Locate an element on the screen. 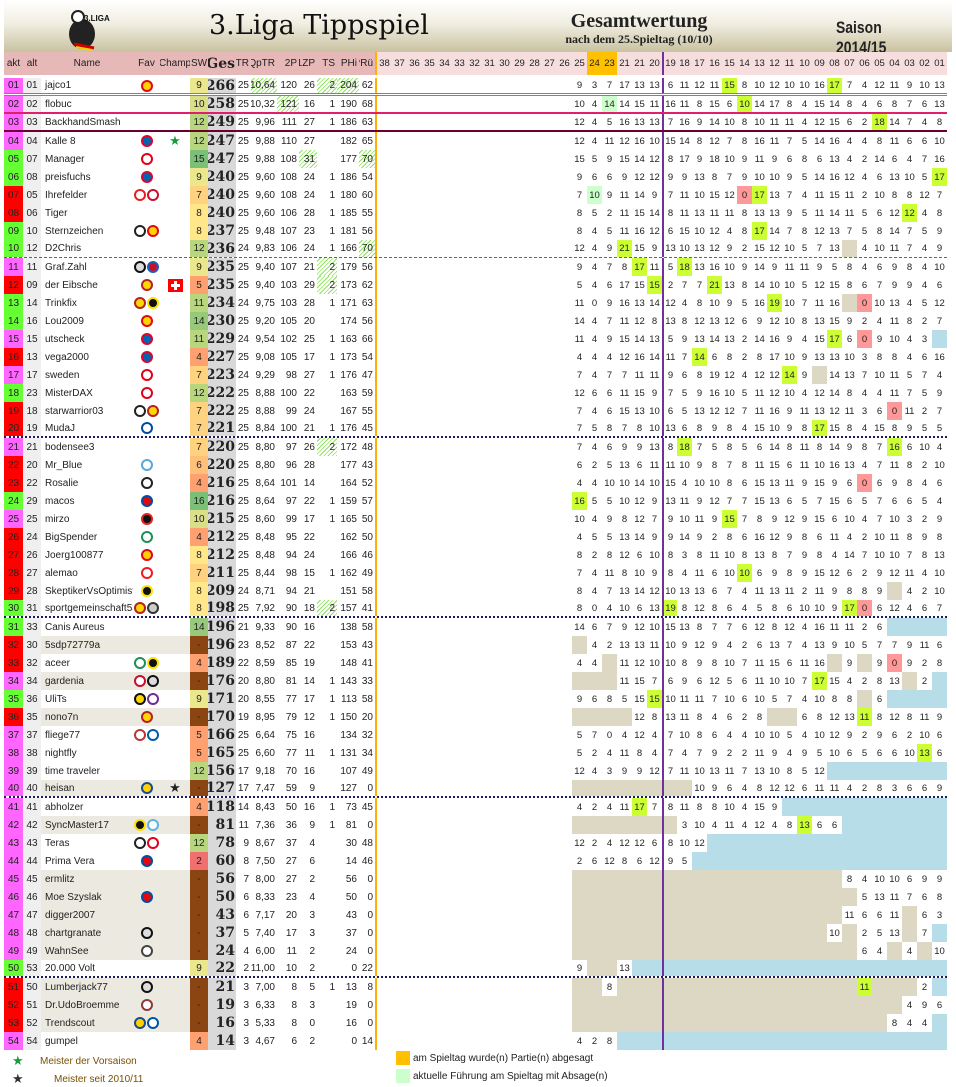 The width and height of the screenshot is (956, 1087). column-header-akt: akt is located at coordinates (13, 63).